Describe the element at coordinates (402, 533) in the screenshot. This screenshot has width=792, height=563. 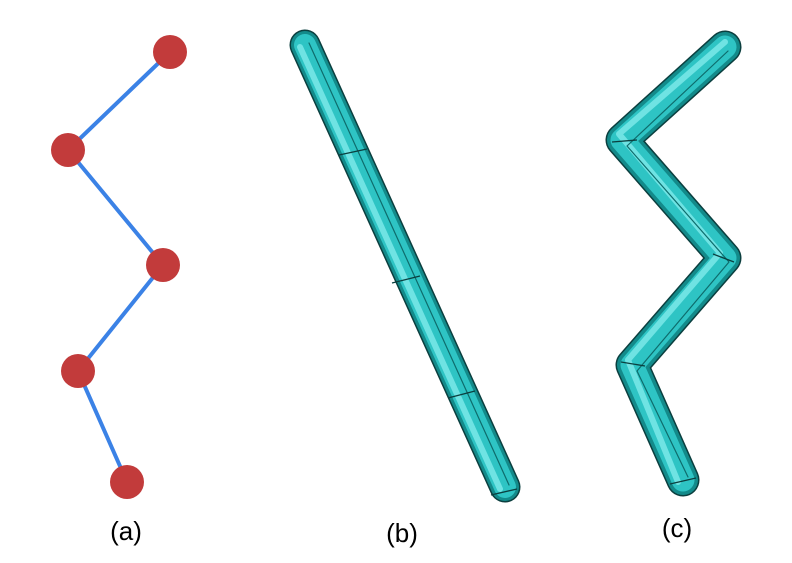
I see `panel-label-b: (b)` at that location.